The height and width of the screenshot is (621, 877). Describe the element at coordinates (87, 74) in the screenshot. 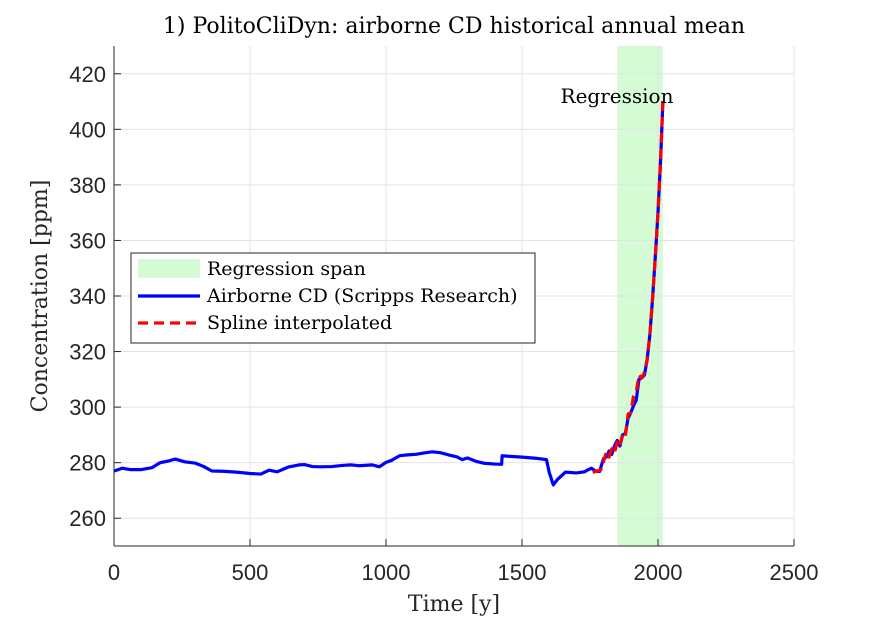

I see `y-tick-label-8: 420` at that location.